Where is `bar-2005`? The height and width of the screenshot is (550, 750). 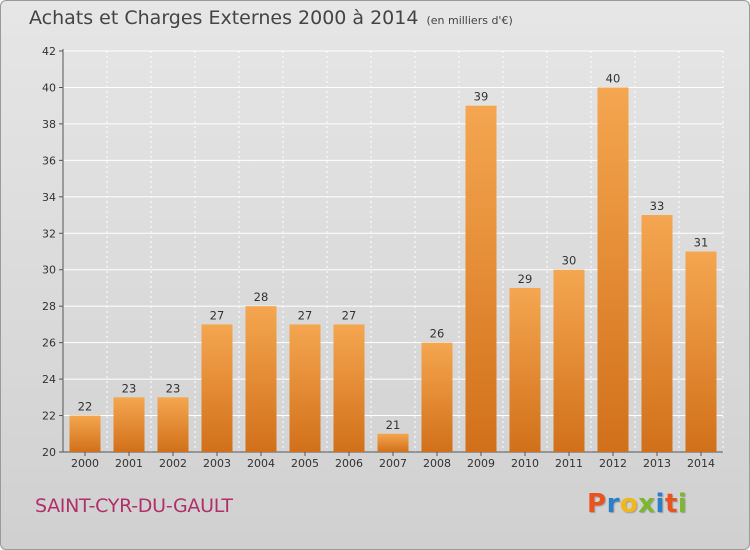 bar-2005 is located at coordinates (305, 388).